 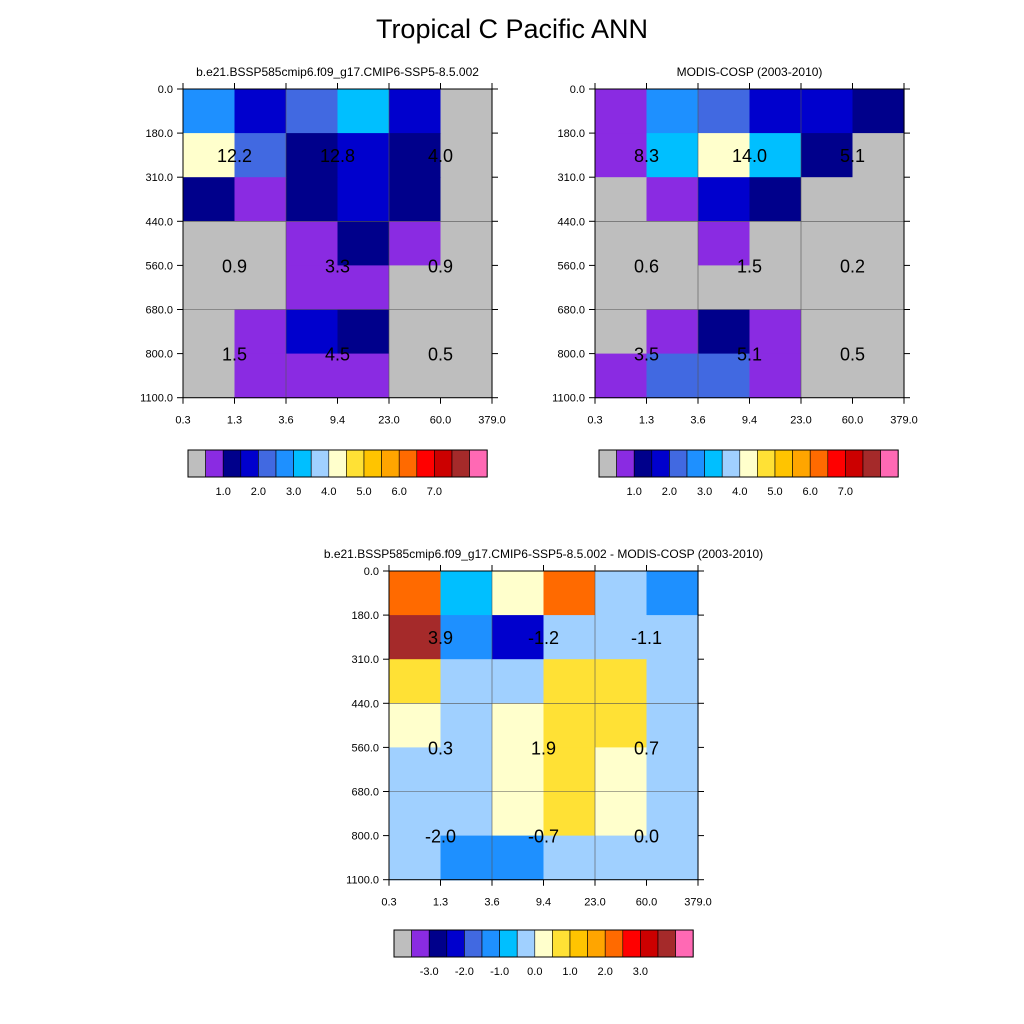 What do you see at coordinates (159, 266) in the screenshot?
I see `y-tick-label: 560.0` at bounding box center [159, 266].